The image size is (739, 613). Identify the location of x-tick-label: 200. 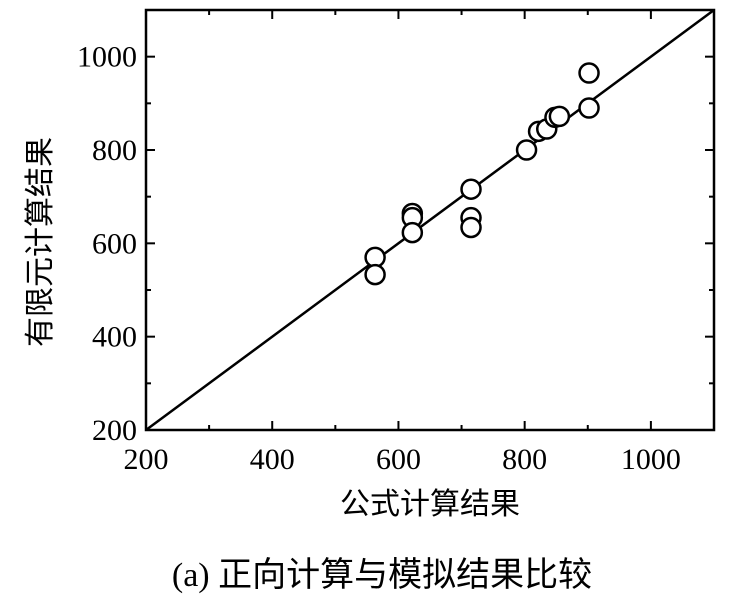
(146, 459).